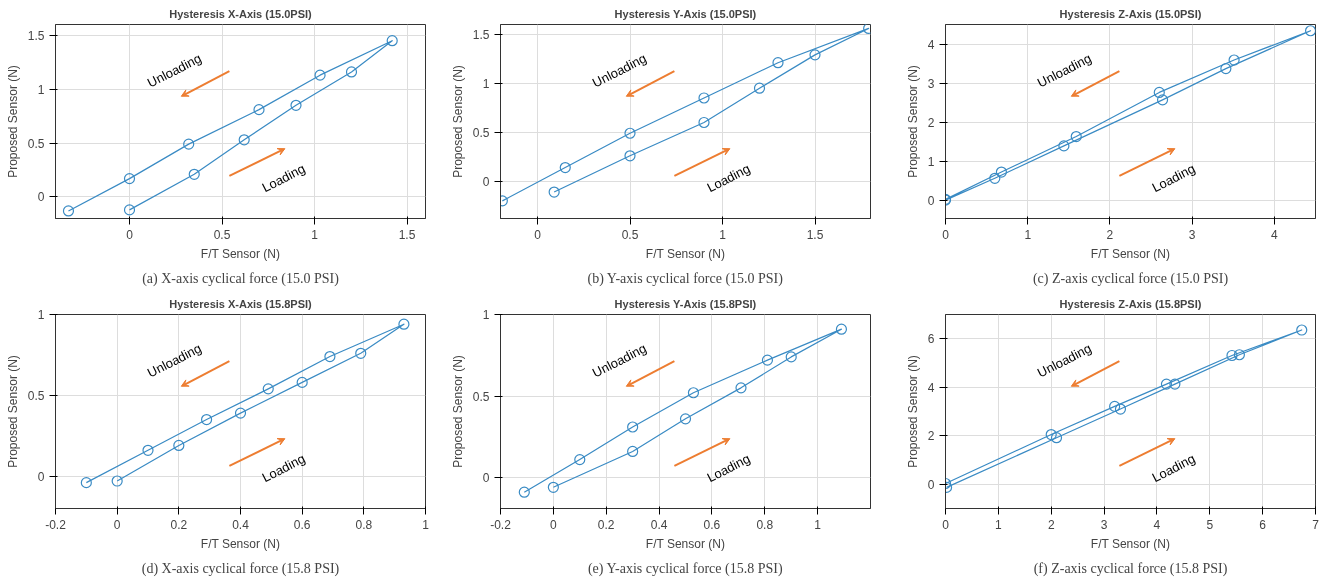  Describe the element at coordinates (1263, 524) in the screenshot. I see `x-tick-label: 6` at that location.